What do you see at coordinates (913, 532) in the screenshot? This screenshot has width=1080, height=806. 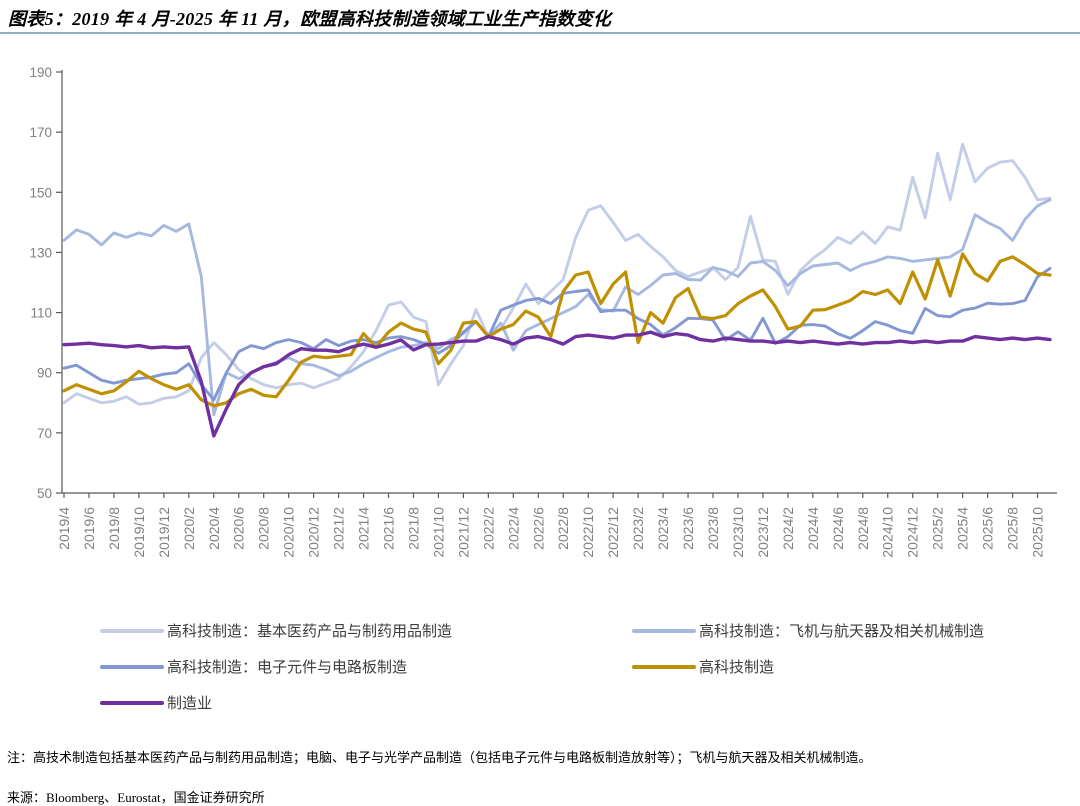 I see `x-axis-label: 2024/12` at bounding box center [913, 532].